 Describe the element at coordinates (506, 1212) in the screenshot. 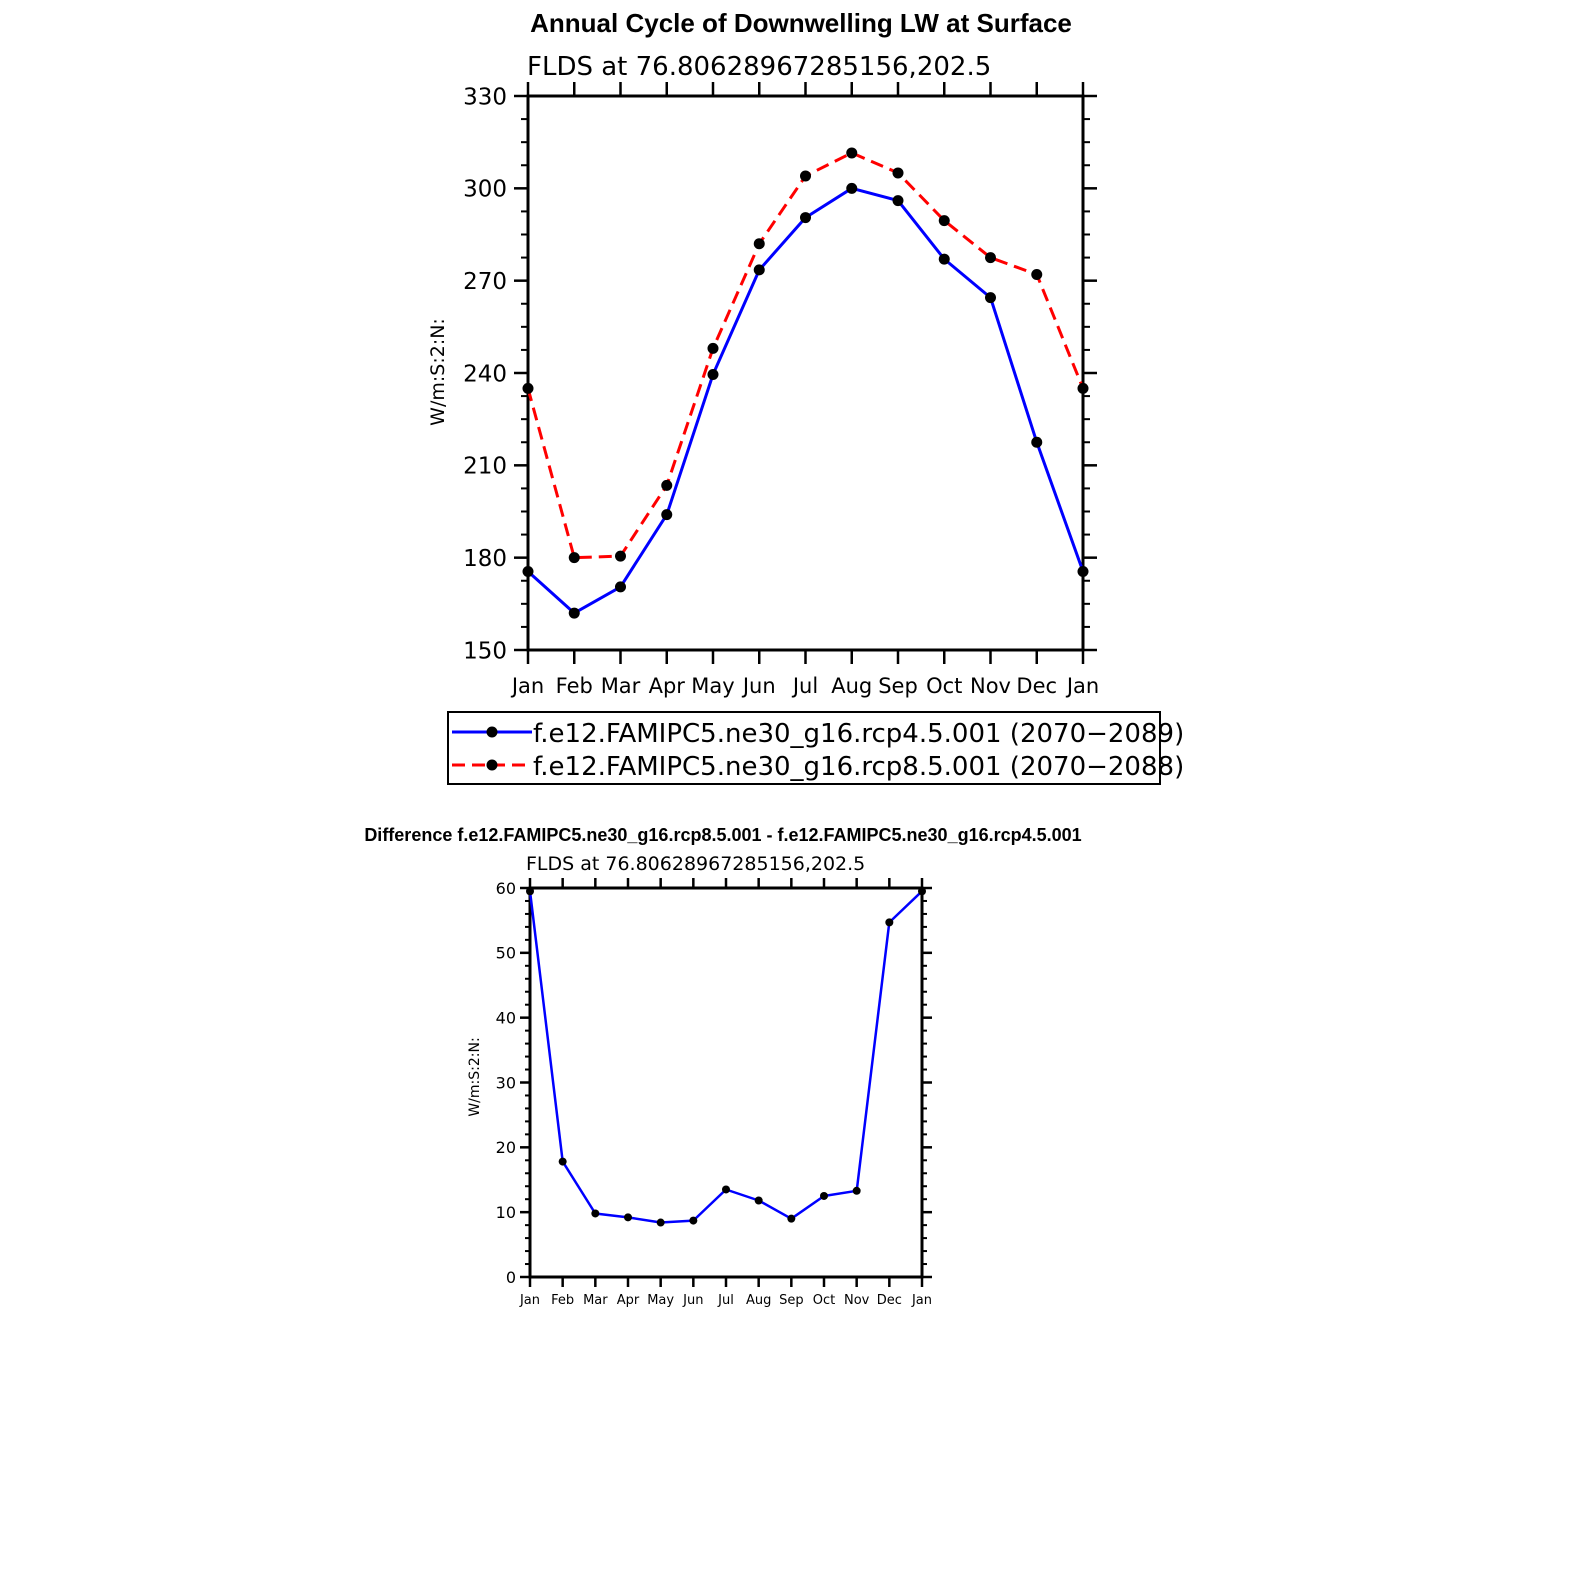

I see `y-tick-label: 10` at that location.